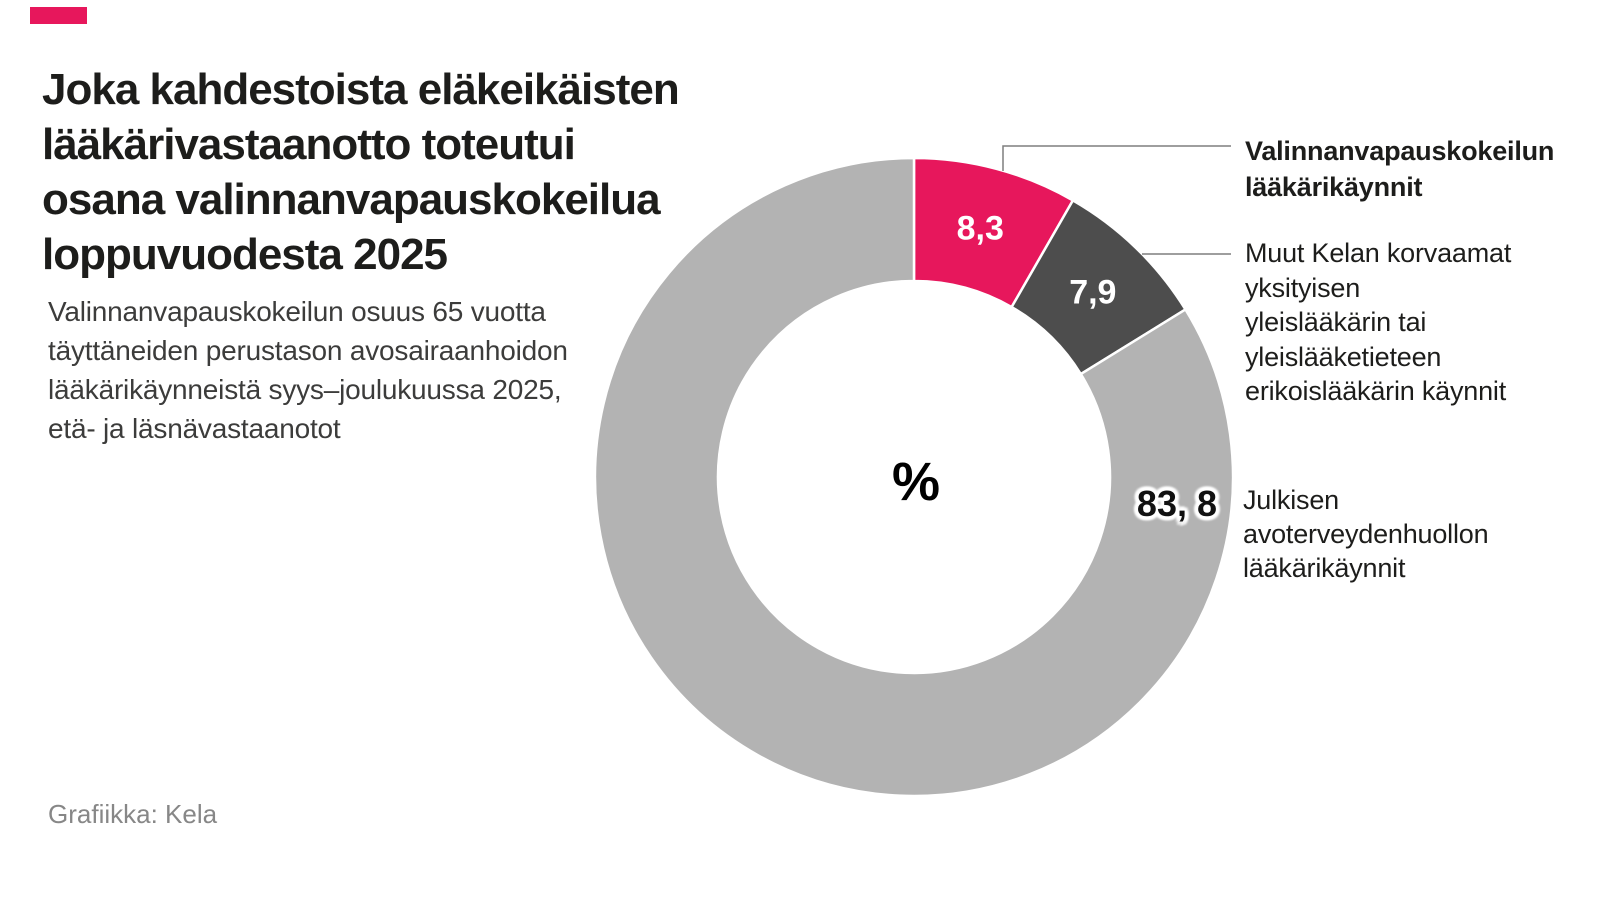 The height and width of the screenshot is (900, 1600). Describe the element at coordinates (916, 482) in the screenshot. I see `donut-center-unit: %` at that location.